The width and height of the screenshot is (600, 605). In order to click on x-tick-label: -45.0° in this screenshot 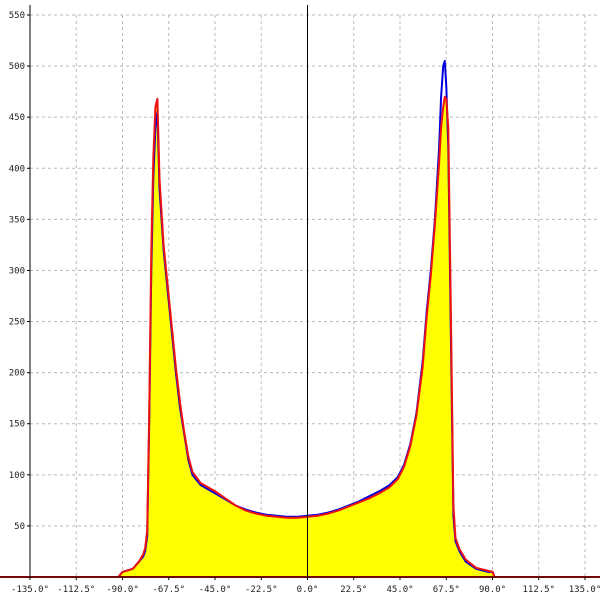, I will do `click(215, 590)`.